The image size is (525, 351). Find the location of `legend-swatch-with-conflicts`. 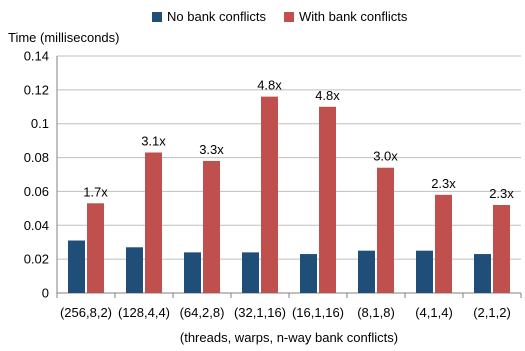

legend-swatch-with-conflicts is located at coordinates (289, 16).